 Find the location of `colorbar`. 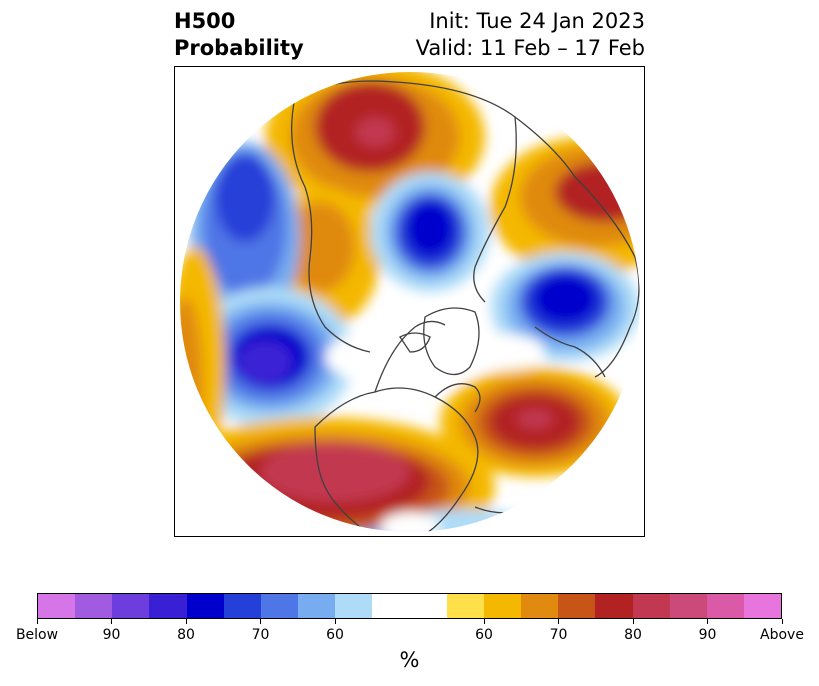

colorbar is located at coordinates (409, 606).